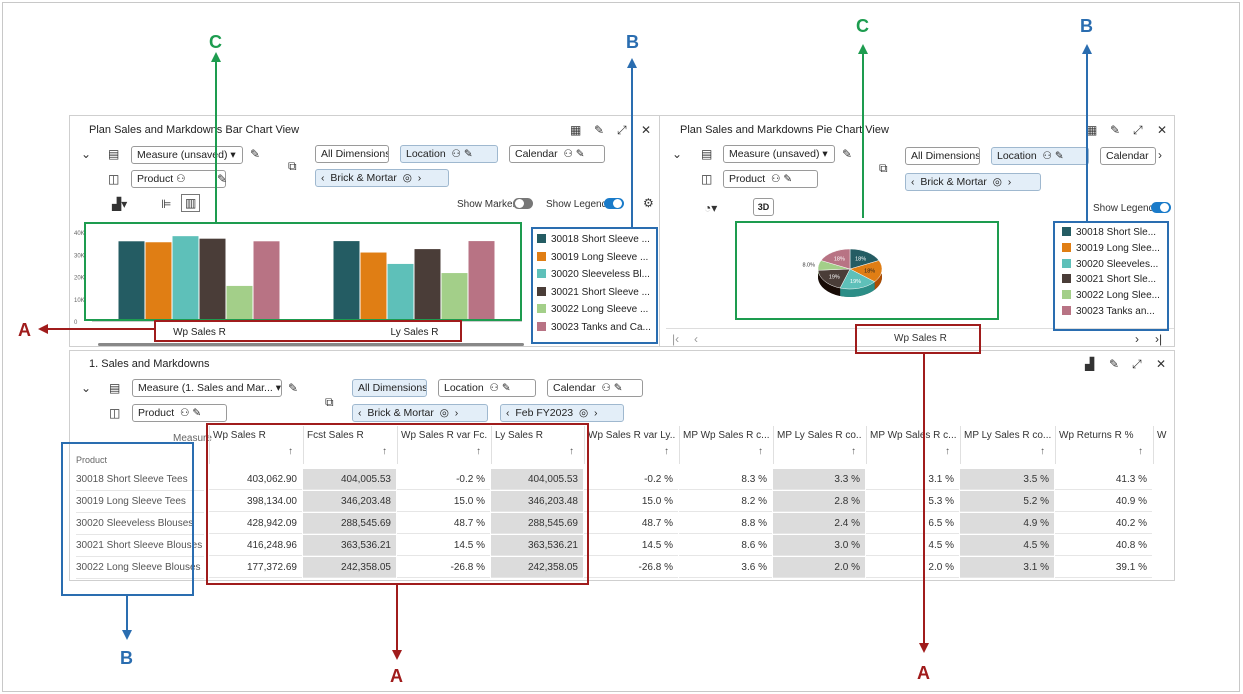 This screenshot has width=1243, height=694. Describe the element at coordinates (311, 344) in the screenshot. I see `bar-scrollbar` at that location.